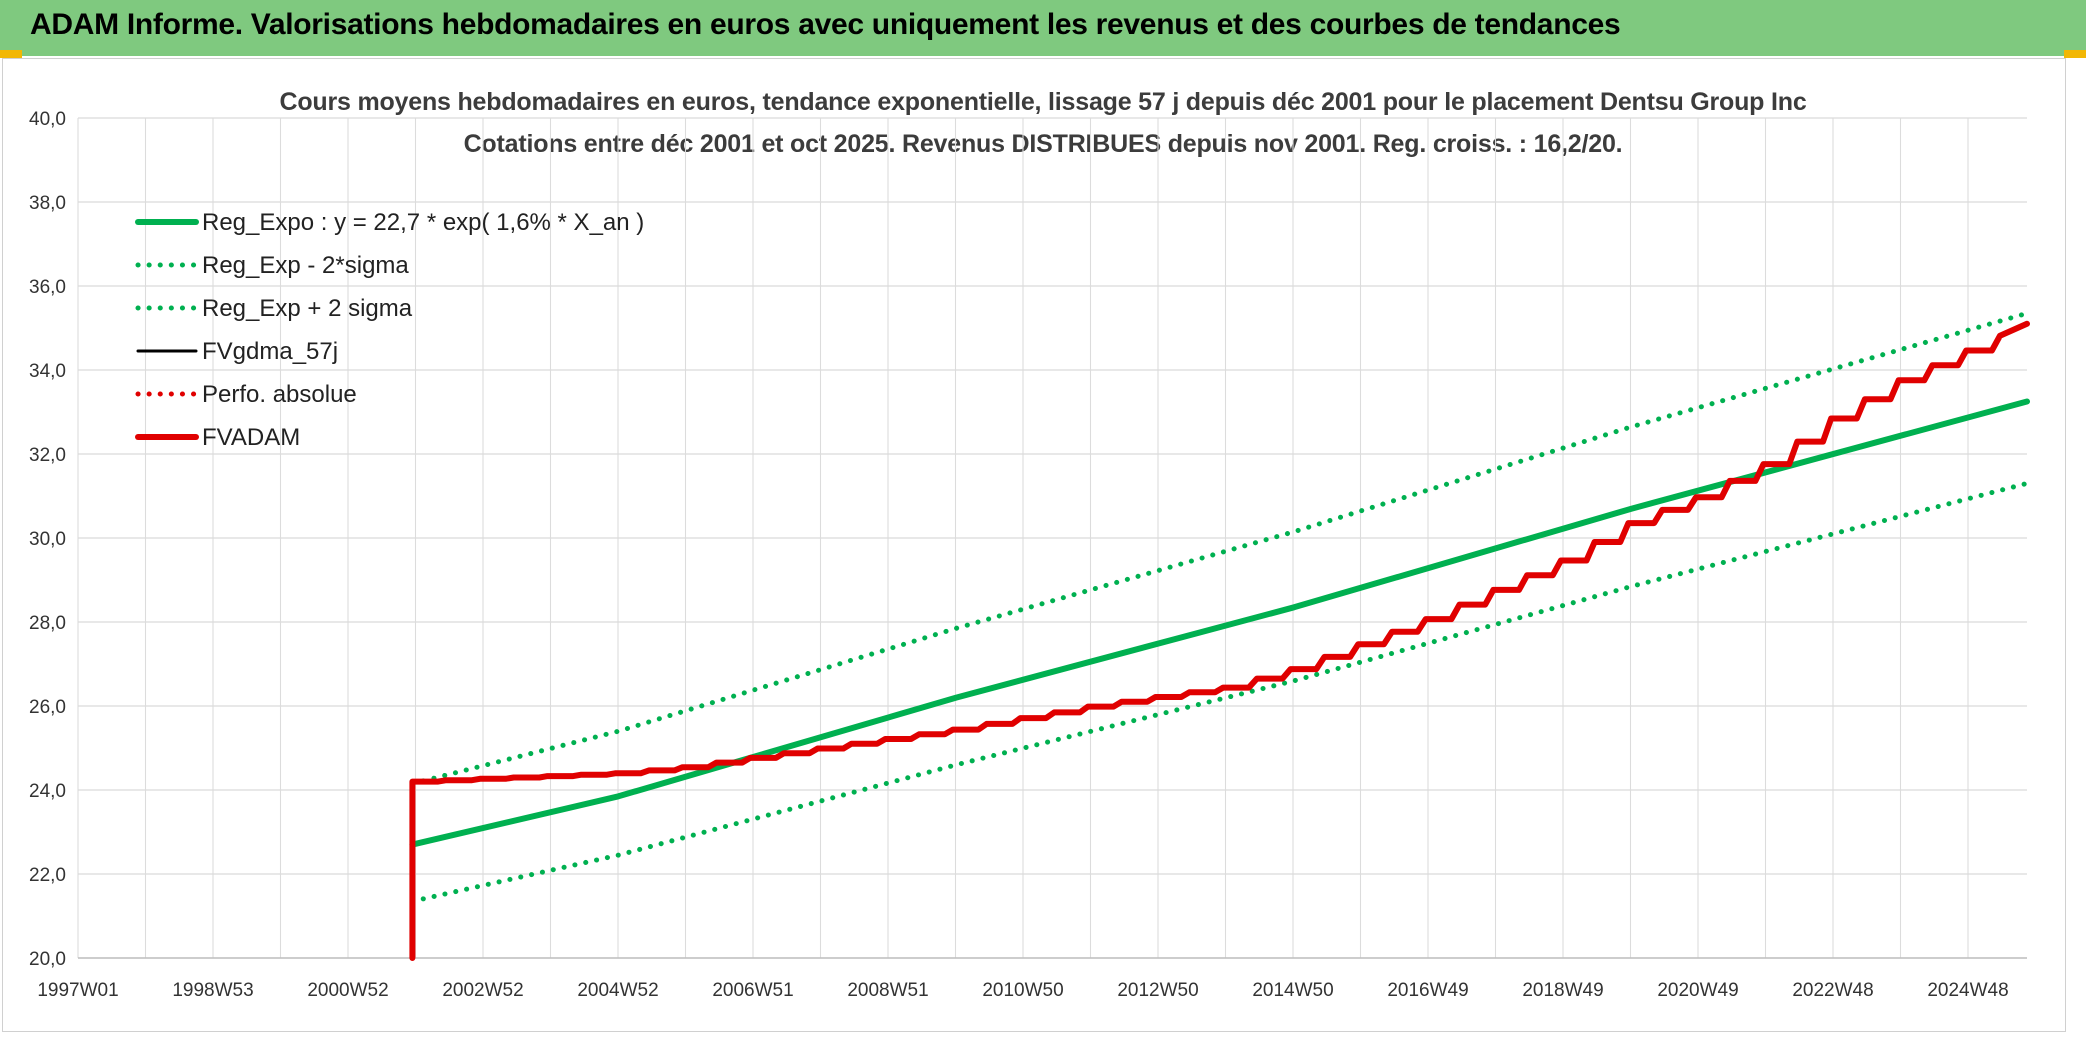 This screenshot has height=1037, width=2086. I want to click on y-tick-label: 24,0, so click(47, 791).